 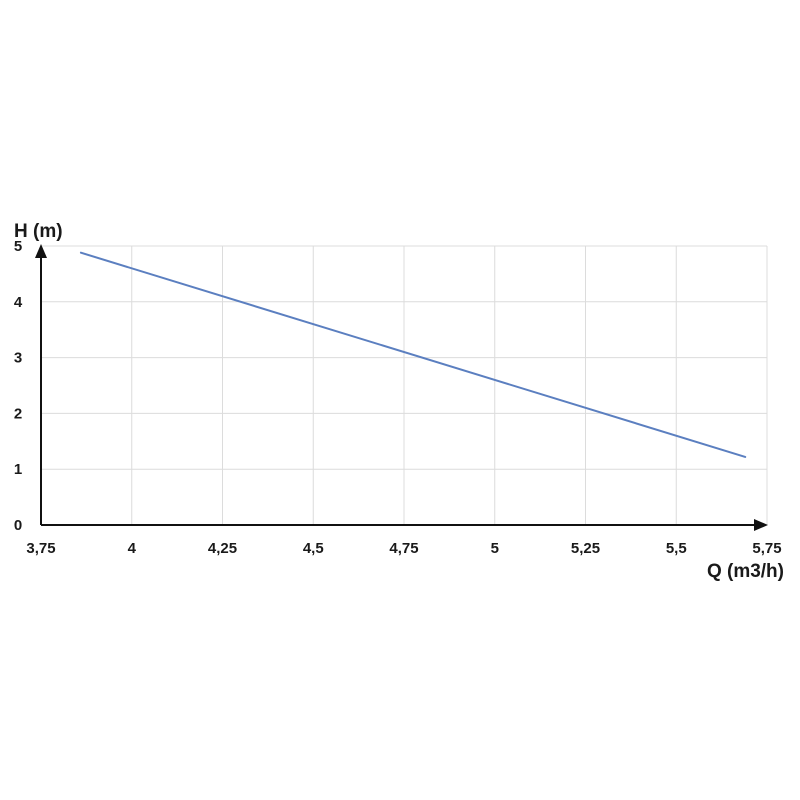 I want to click on y-tick-label: 1, so click(x=18, y=469).